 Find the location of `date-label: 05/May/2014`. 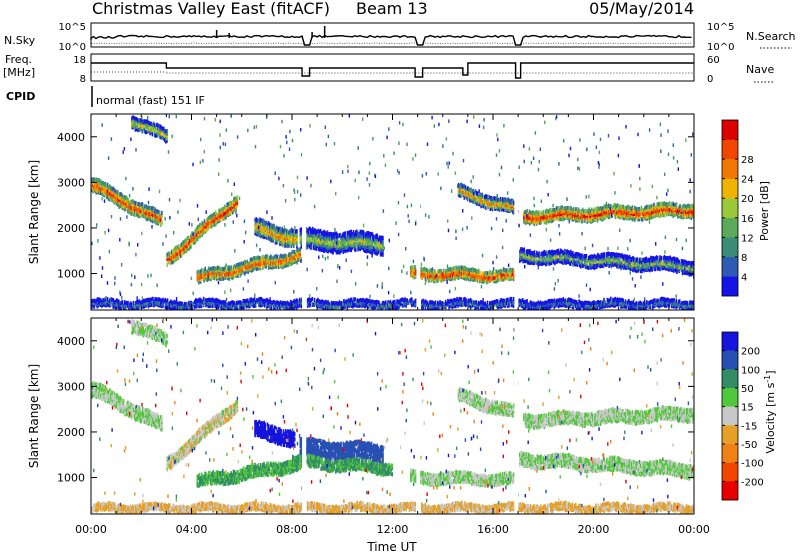

date-label: 05/May/2014 is located at coordinates (641, 9).